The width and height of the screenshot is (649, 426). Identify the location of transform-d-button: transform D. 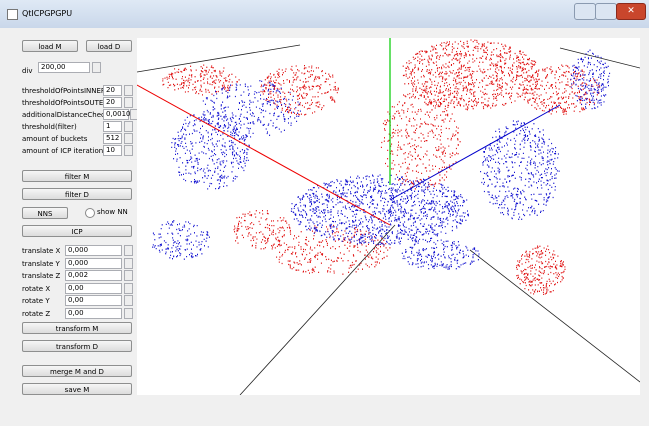
(77, 346).